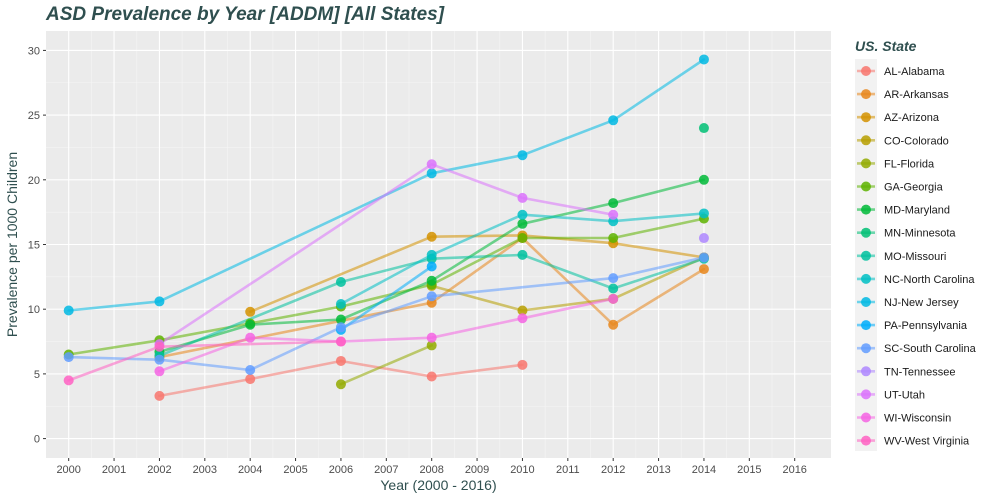 Image resolution: width=1000 pixels, height=500 pixels. Describe the element at coordinates (913, 441) in the screenshot. I see `legend-item-wv-west-virginia: WV-West Virginia` at that location.